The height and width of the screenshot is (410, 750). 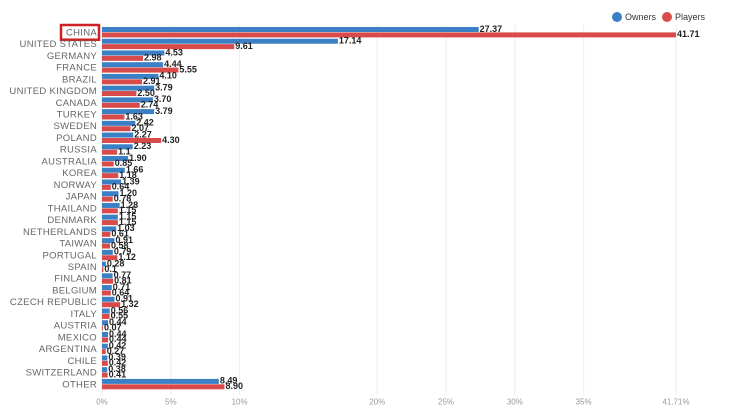 What do you see at coordinates (128, 175) in the screenshot?
I see `value-label-players: 1.18` at bounding box center [128, 175].